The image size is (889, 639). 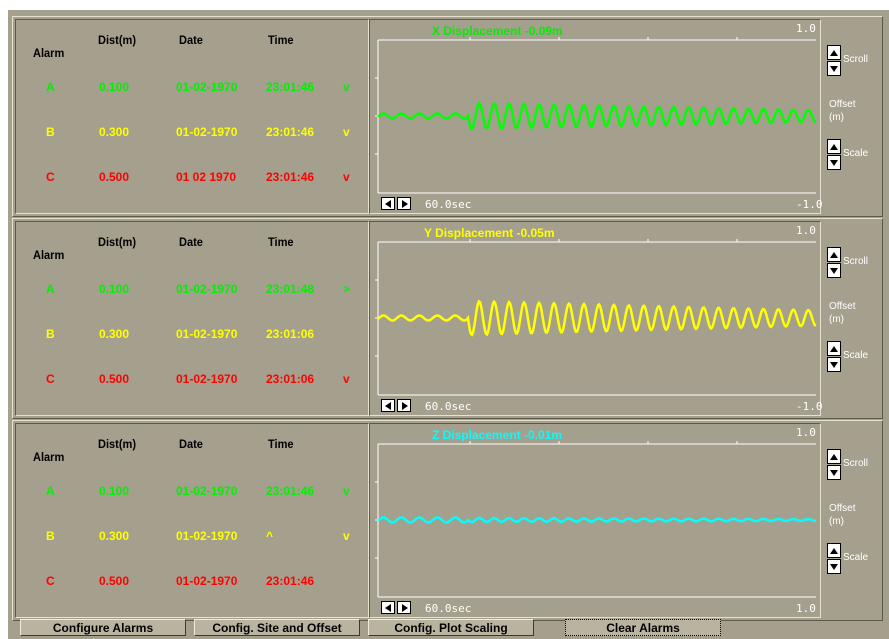 I want to click on y-min-label: -1.0, so click(x=809, y=204).